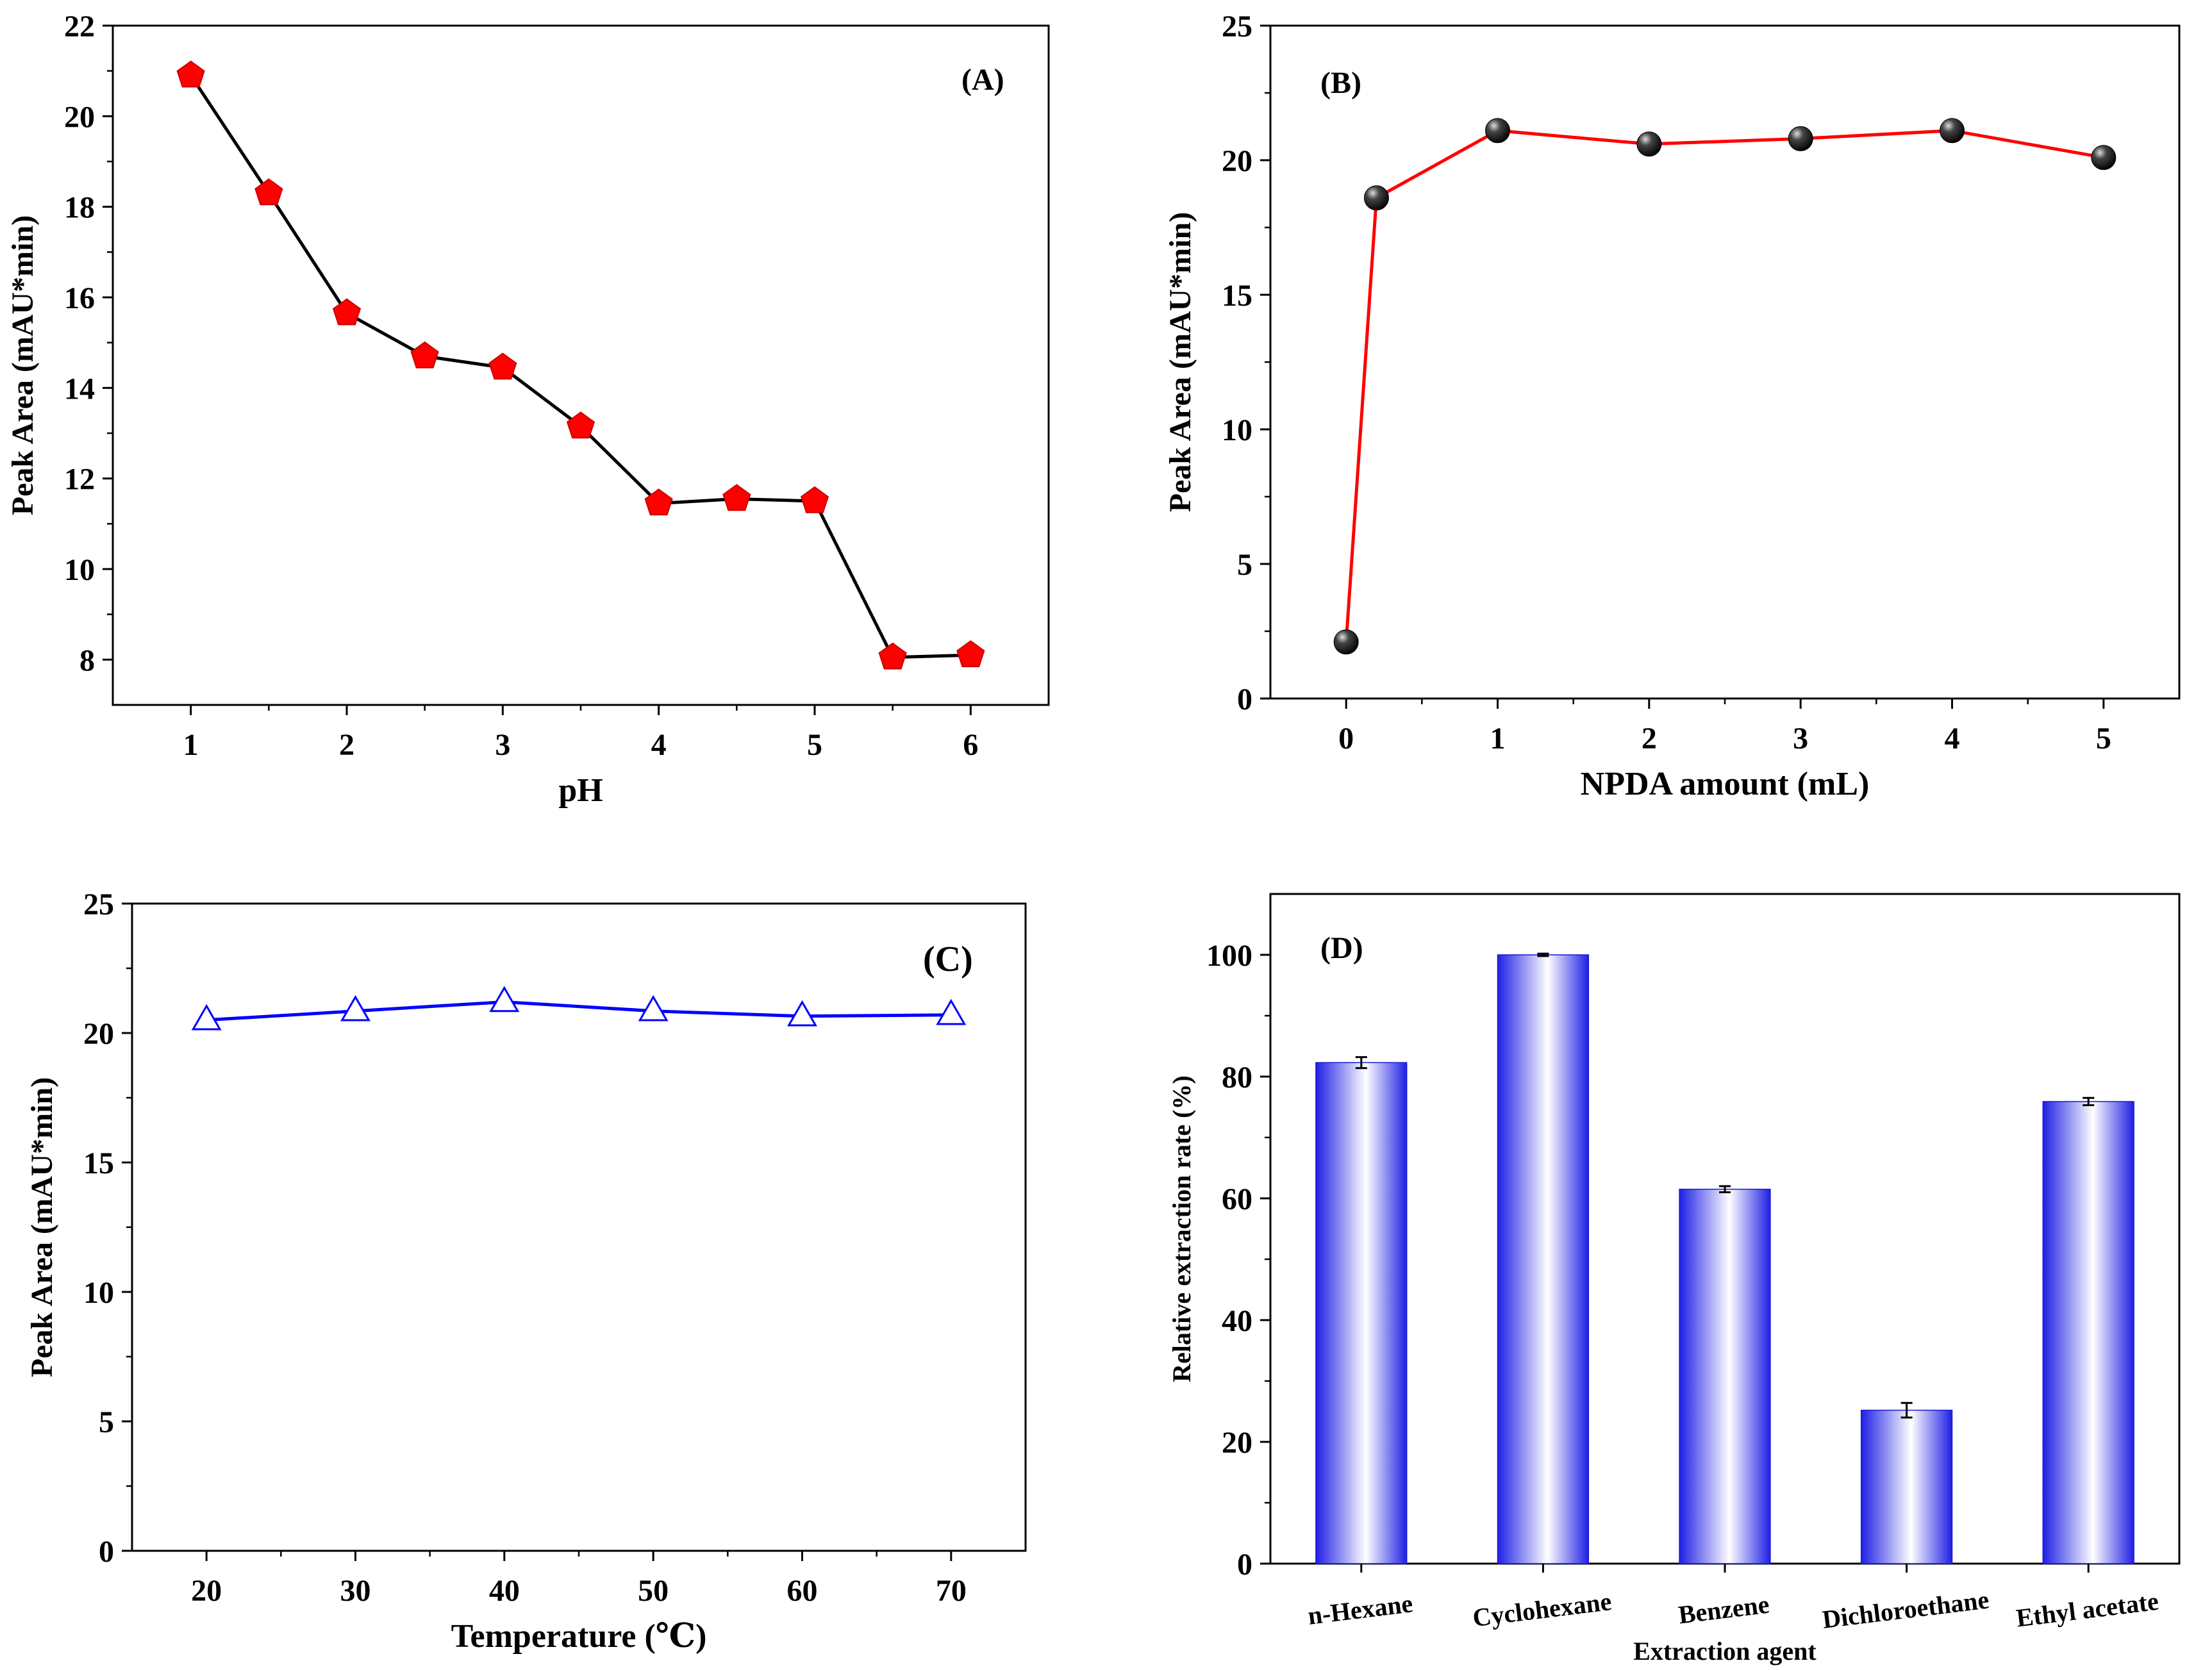 This screenshot has width=2212, height=1670. I want to click on y-axis-title-A: Peak Area (mAU*min), so click(23, 365).